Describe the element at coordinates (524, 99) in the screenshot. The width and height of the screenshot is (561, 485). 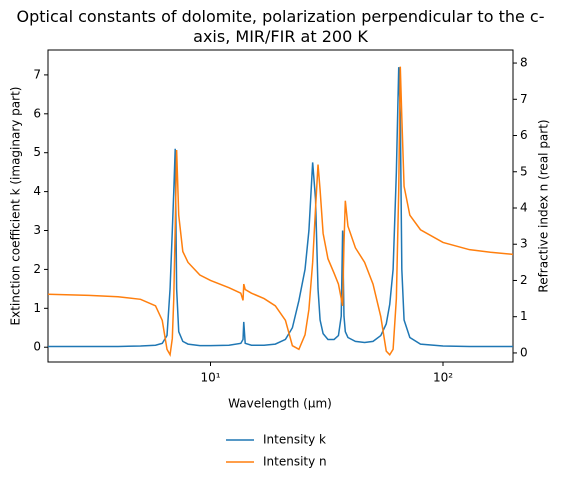
I see `y2-tick-label: 7` at that location.